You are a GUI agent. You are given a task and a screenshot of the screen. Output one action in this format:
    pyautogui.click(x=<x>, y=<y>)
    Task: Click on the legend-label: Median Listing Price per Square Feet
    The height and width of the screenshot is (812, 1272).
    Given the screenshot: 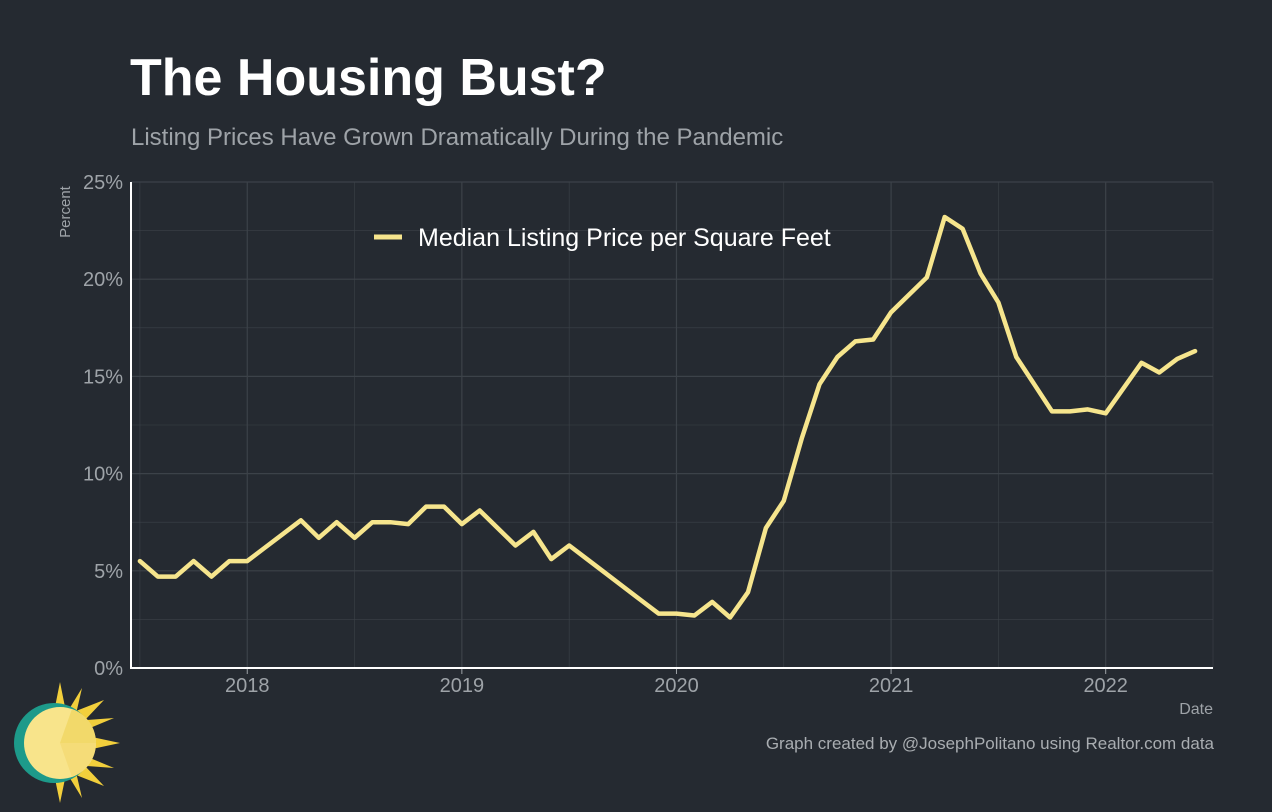 What is the action you would take?
    pyautogui.click(x=624, y=238)
    